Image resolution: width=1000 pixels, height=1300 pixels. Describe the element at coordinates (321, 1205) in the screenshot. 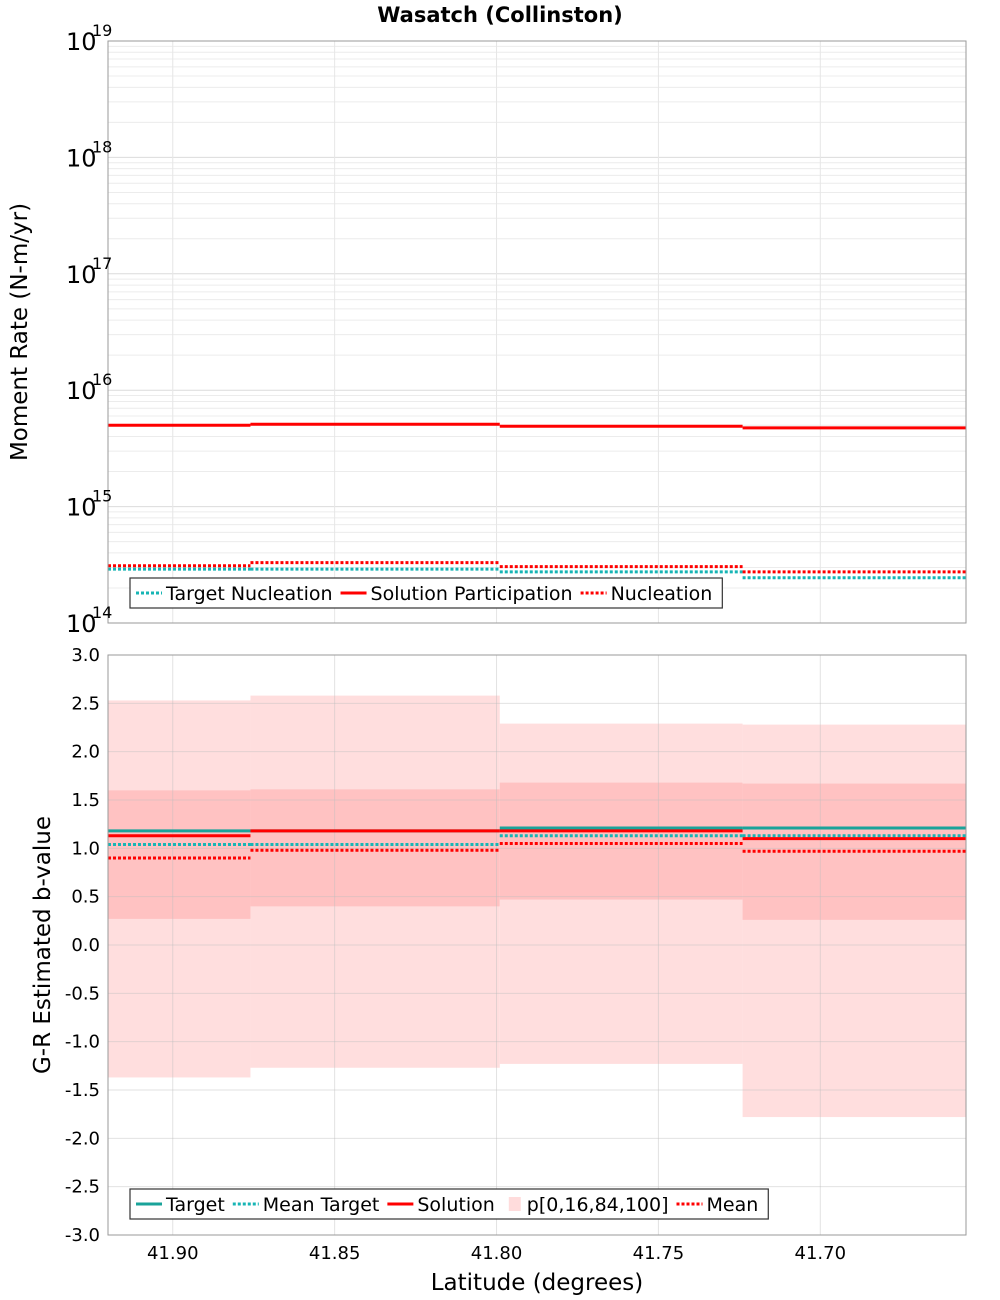

I see `legend-label: Mean Target` at that location.